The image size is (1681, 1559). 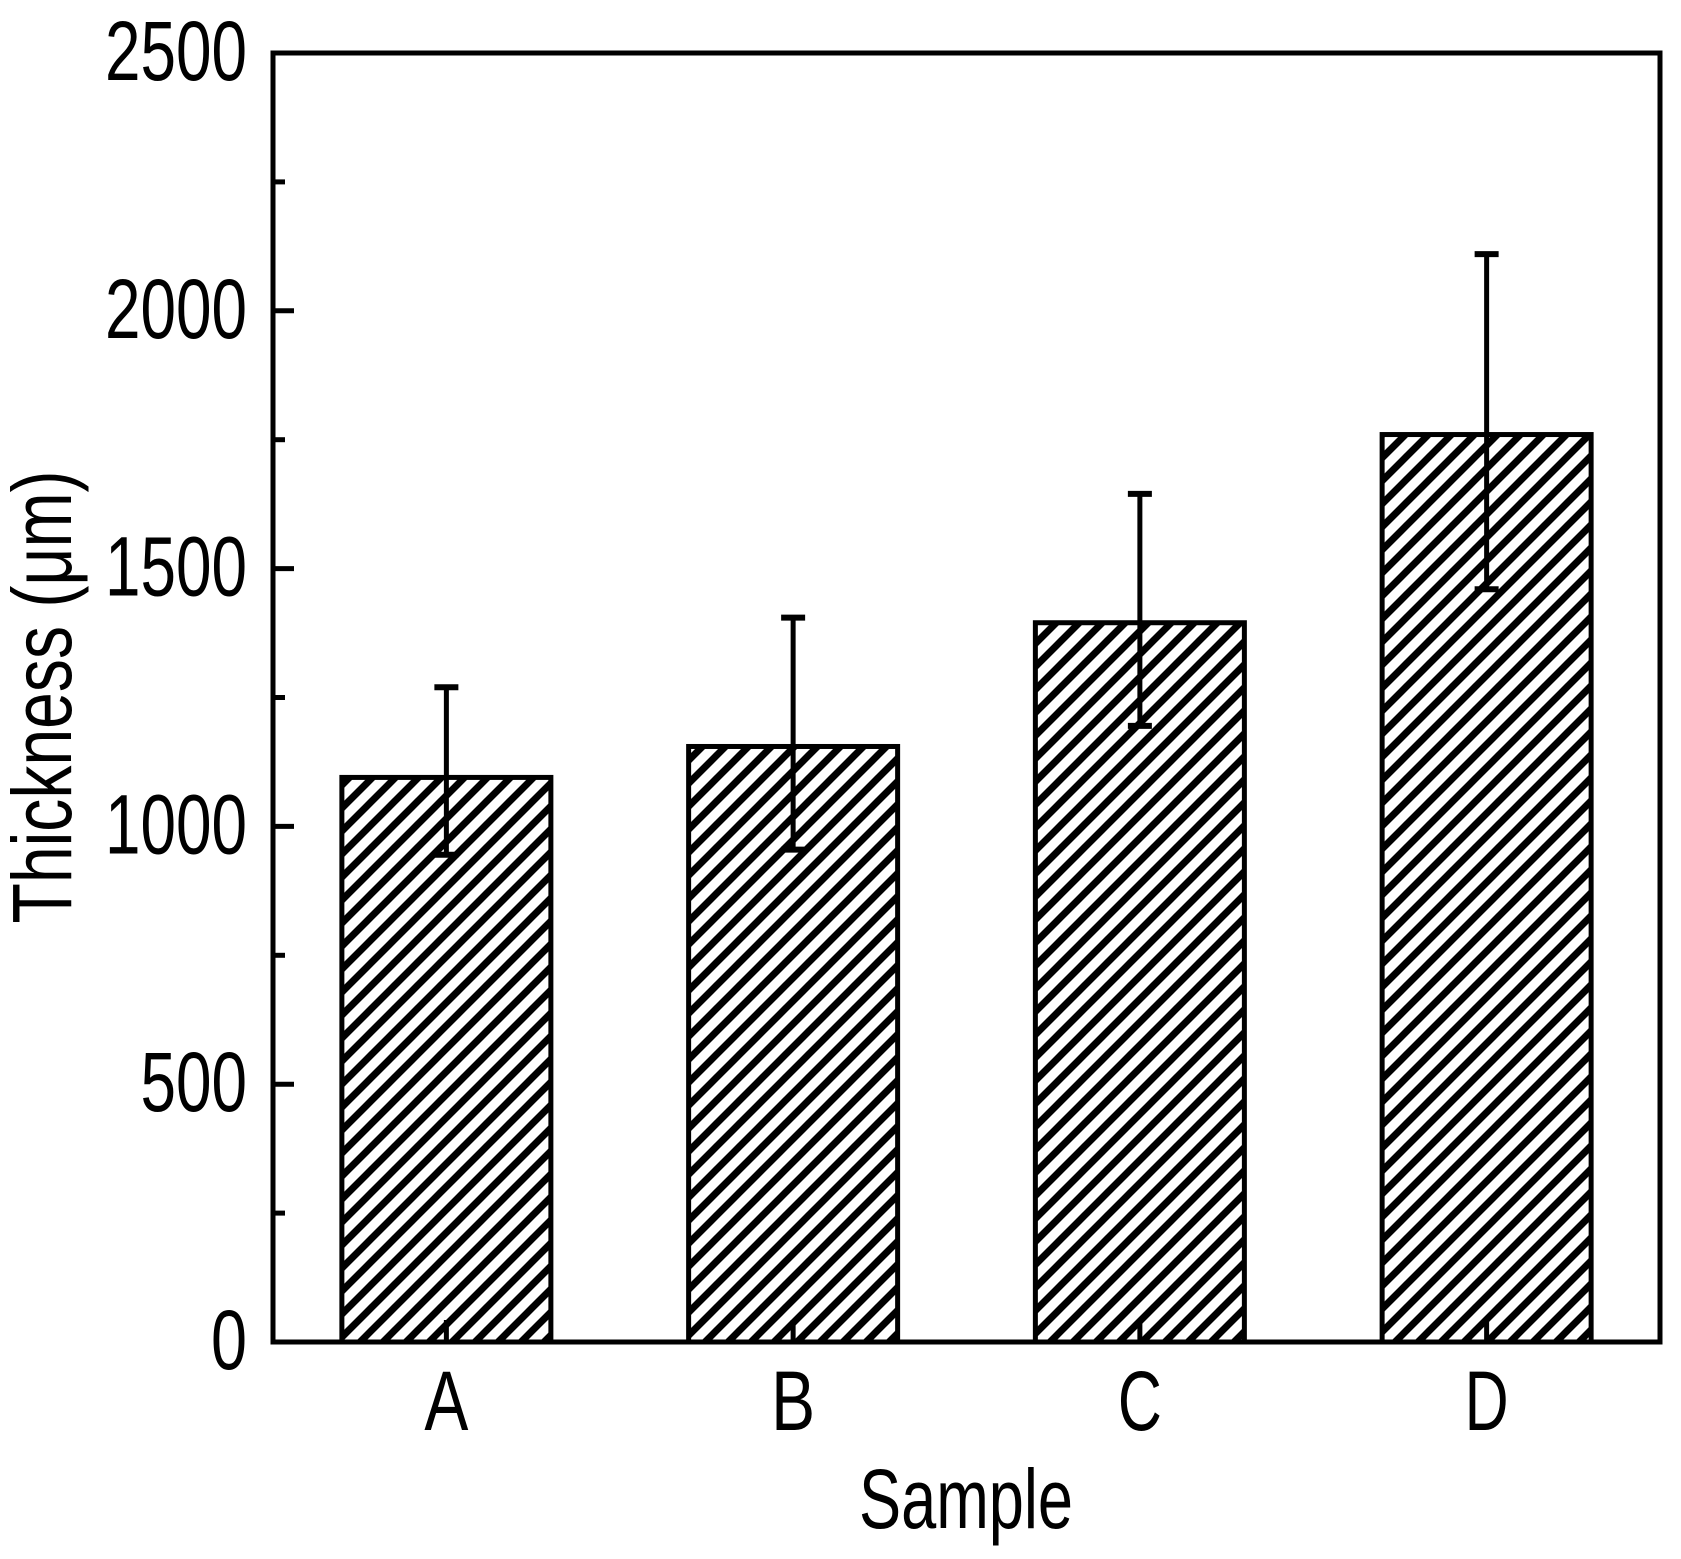 What do you see at coordinates (176, 51) in the screenshot?
I see `y-tick-label-2500: 2500` at bounding box center [176, 51].